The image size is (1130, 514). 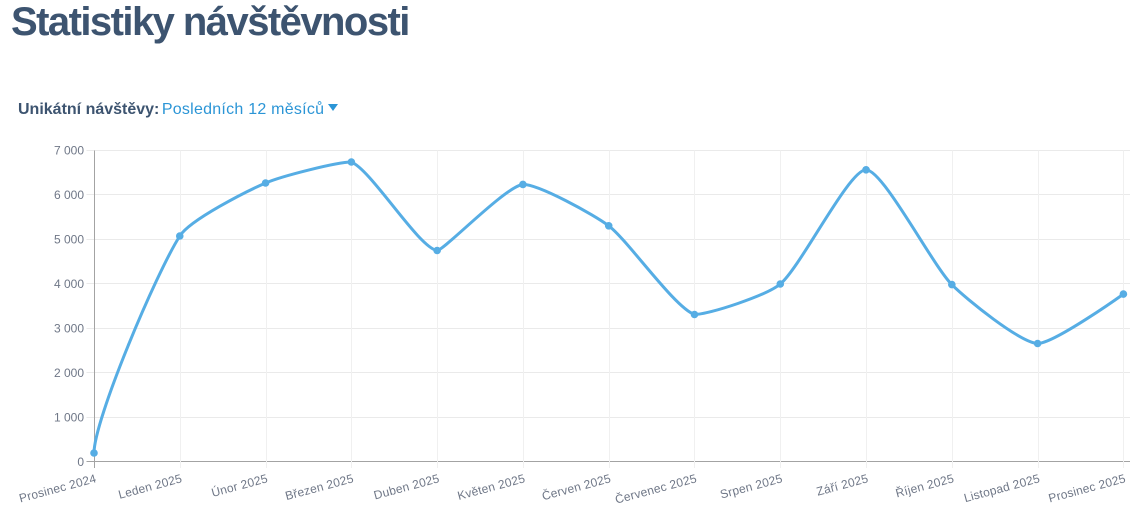 I want to click on svg-text: Prosinec 2025, so click(x=1087, y=488).